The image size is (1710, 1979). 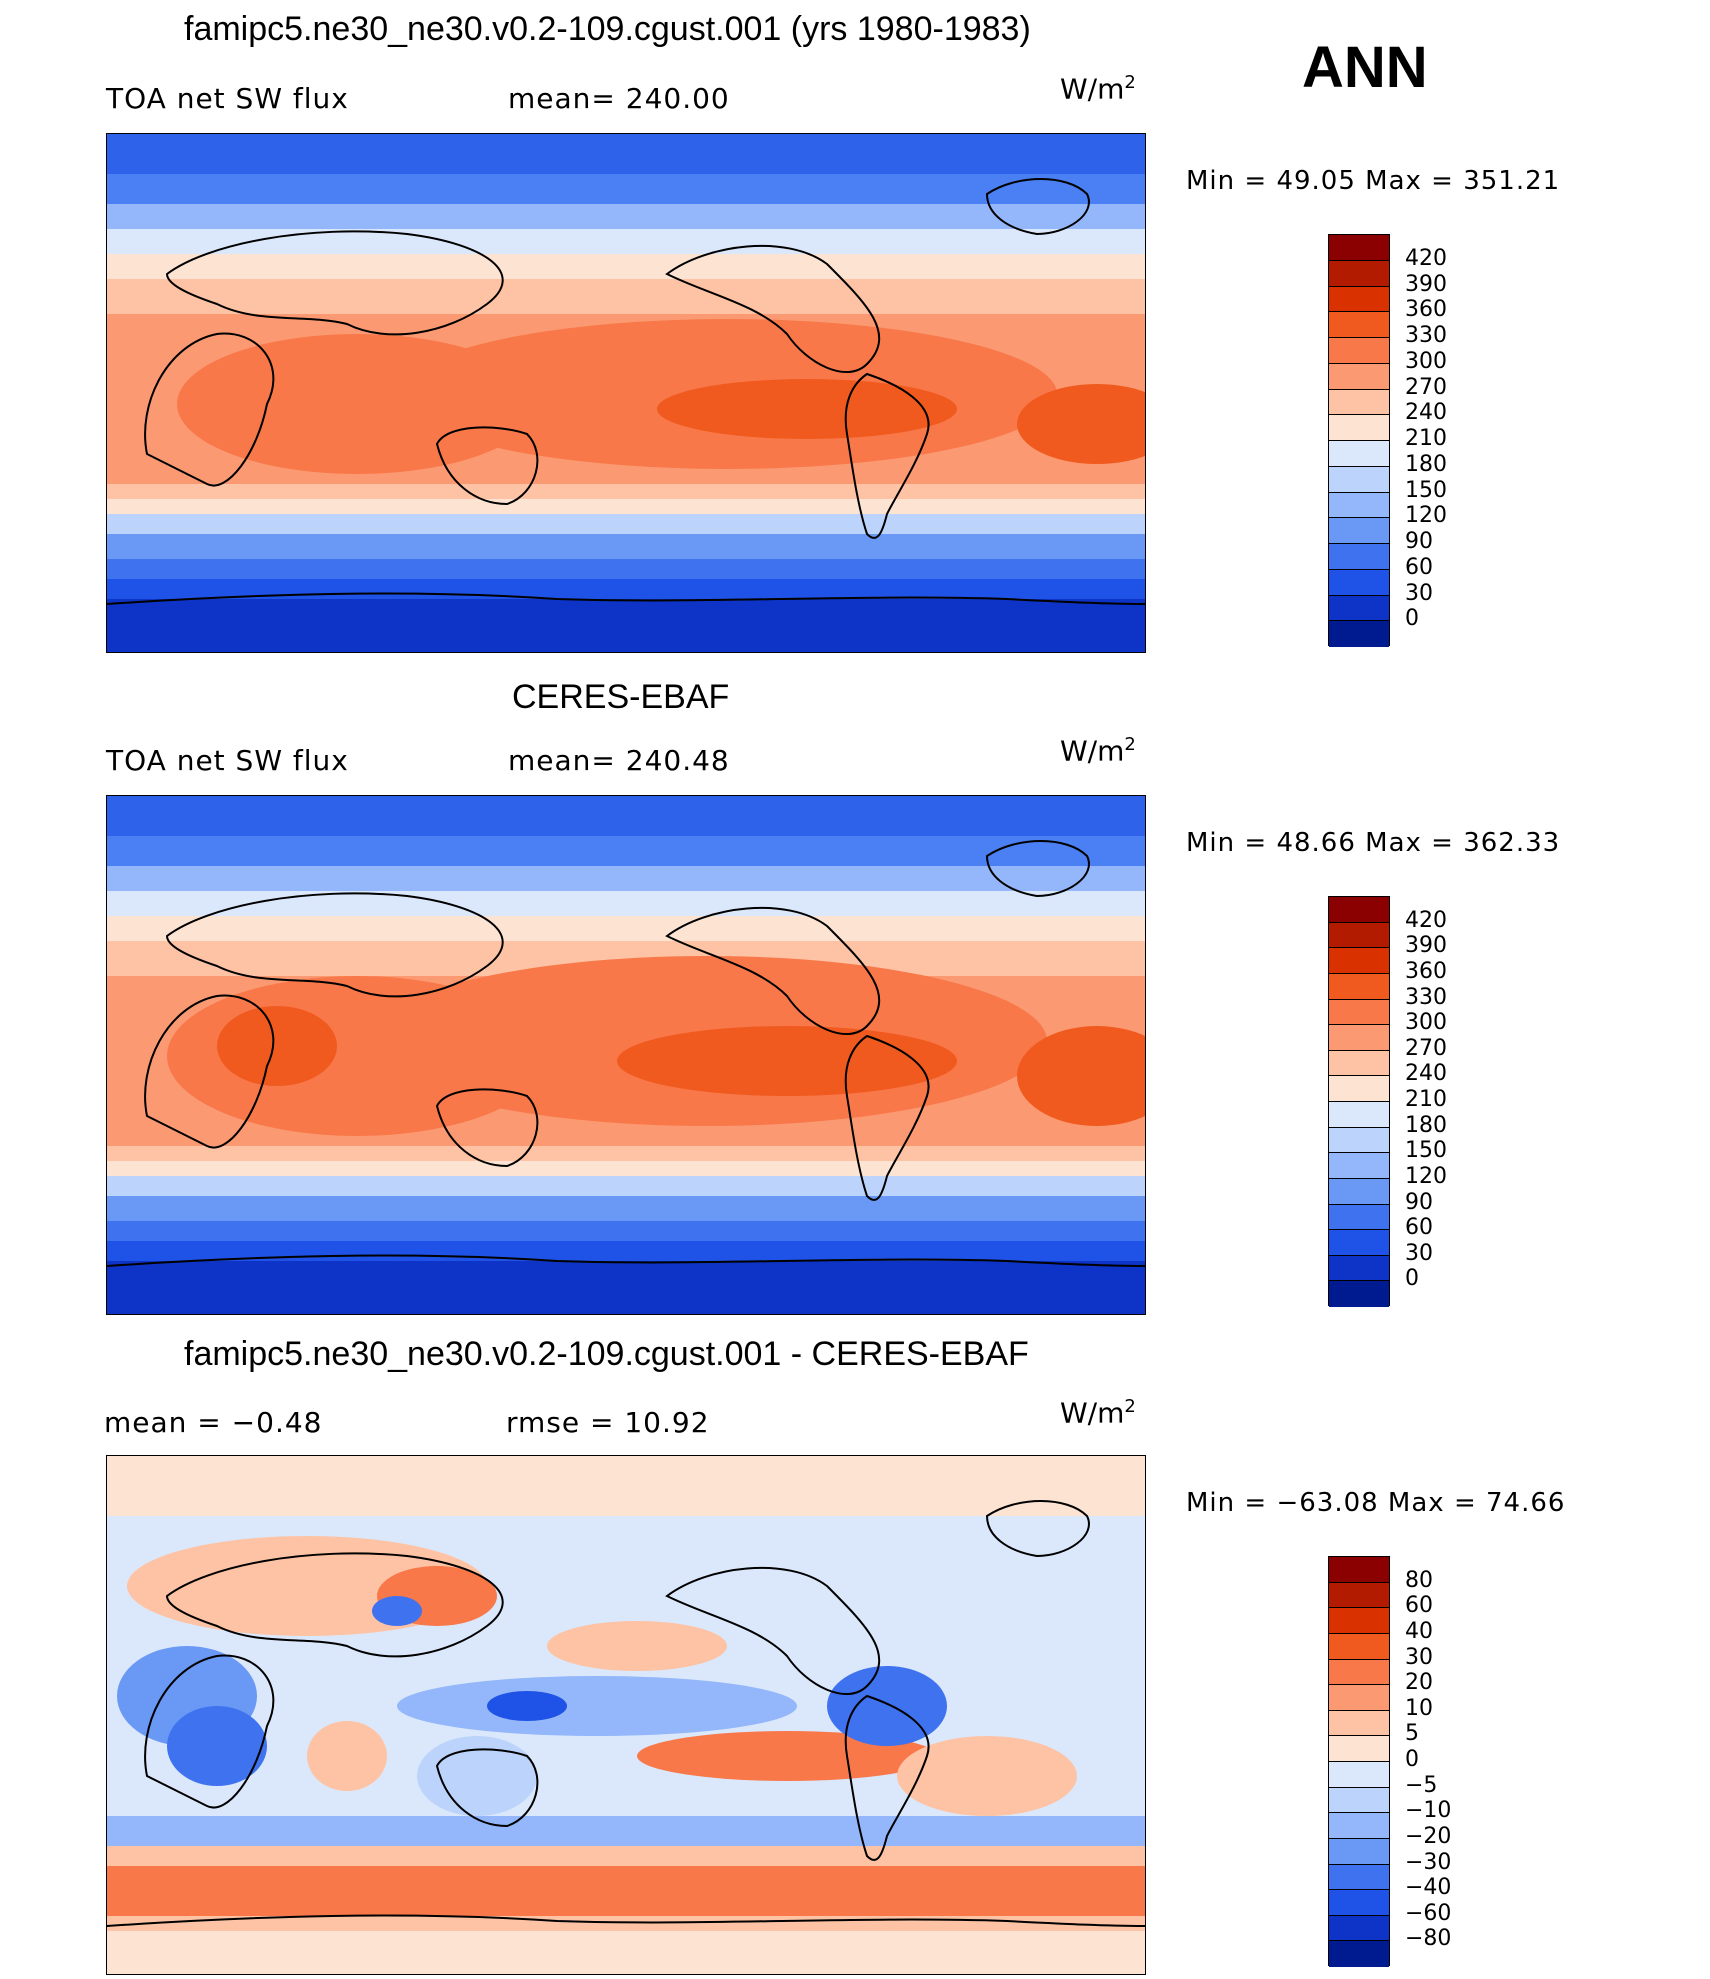 What do you see at coordinates (227, 760) in the screenshot?
I see `panel2-field-label: TOA net SW flux` at bounding box center [227, 760].